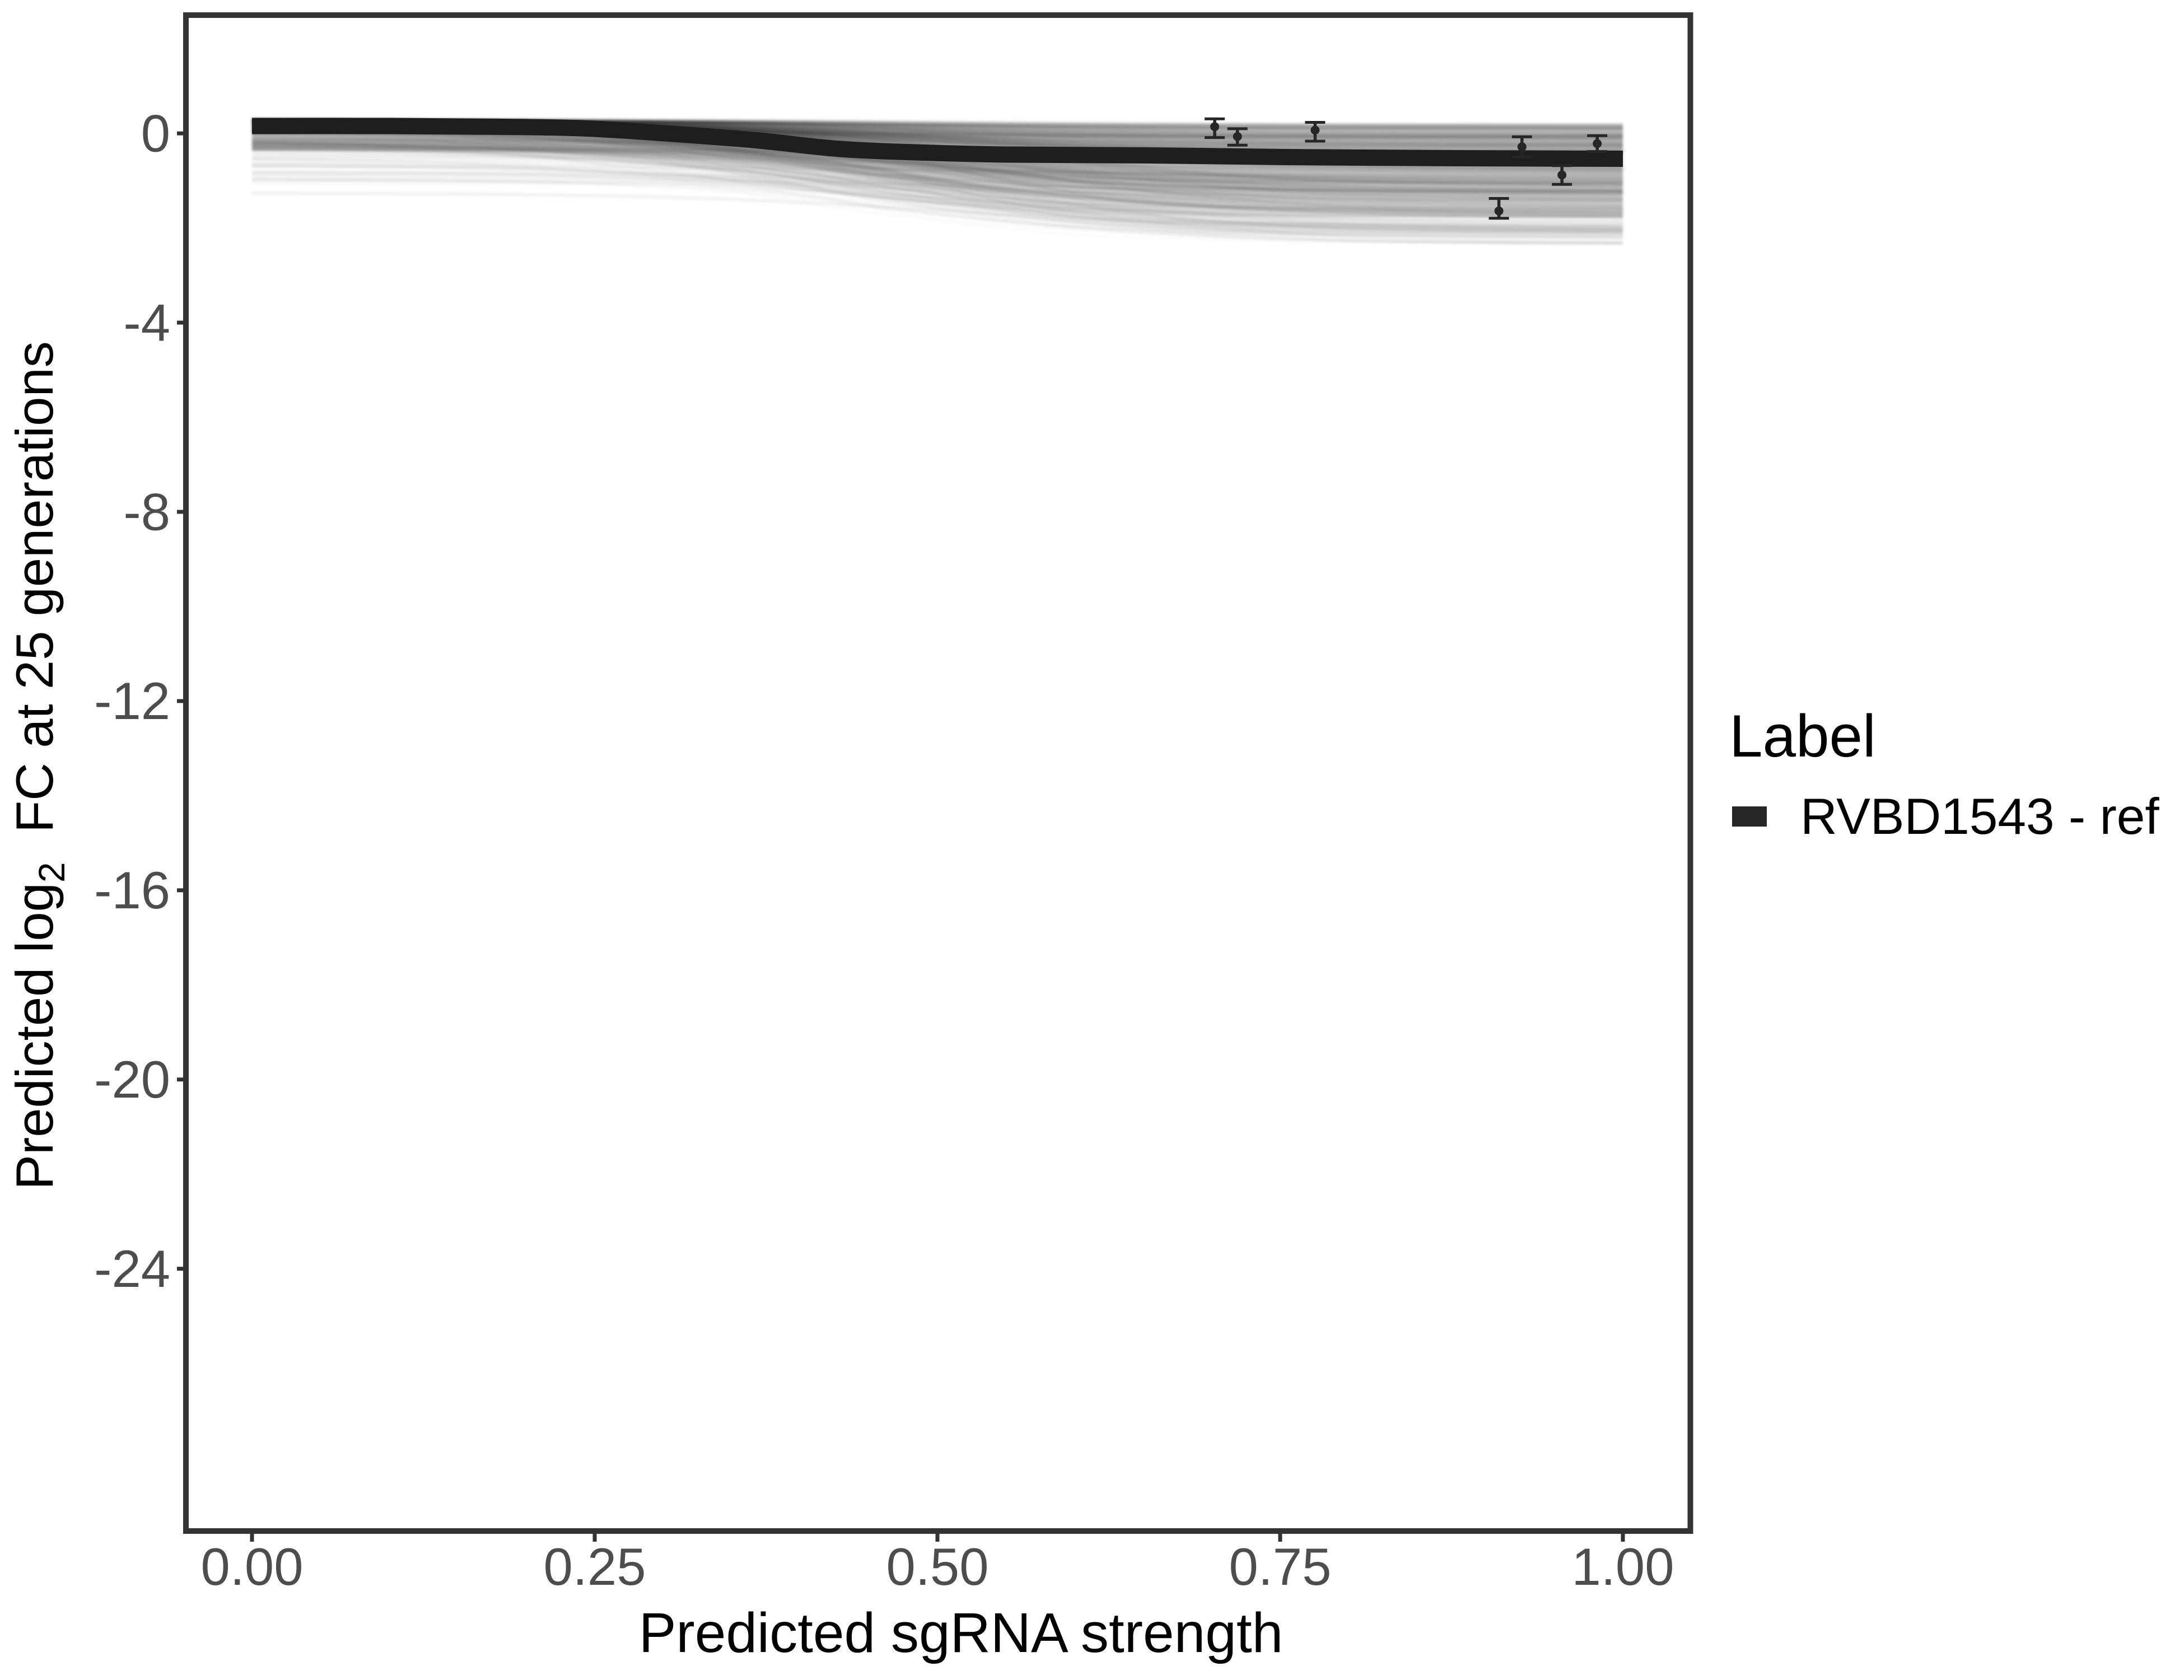  I want to click on svg-text:Predicted log2 FC at 25 gener: Predicted log2 FC at 25 generations, so click(39, 765).